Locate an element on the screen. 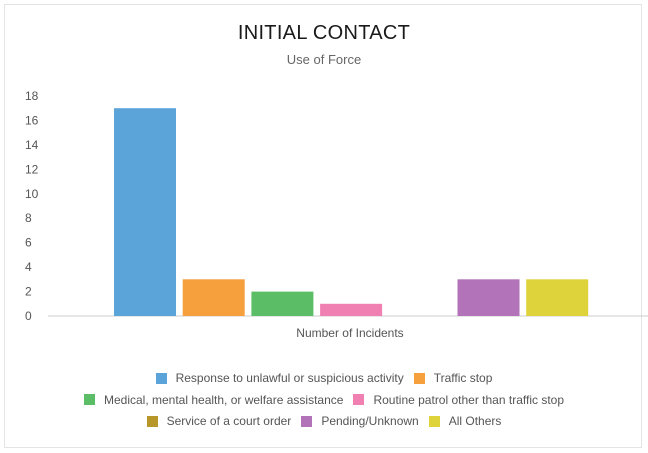  legend-item: Routine patrol other than traffic stop is located at coordinates (458, 400).